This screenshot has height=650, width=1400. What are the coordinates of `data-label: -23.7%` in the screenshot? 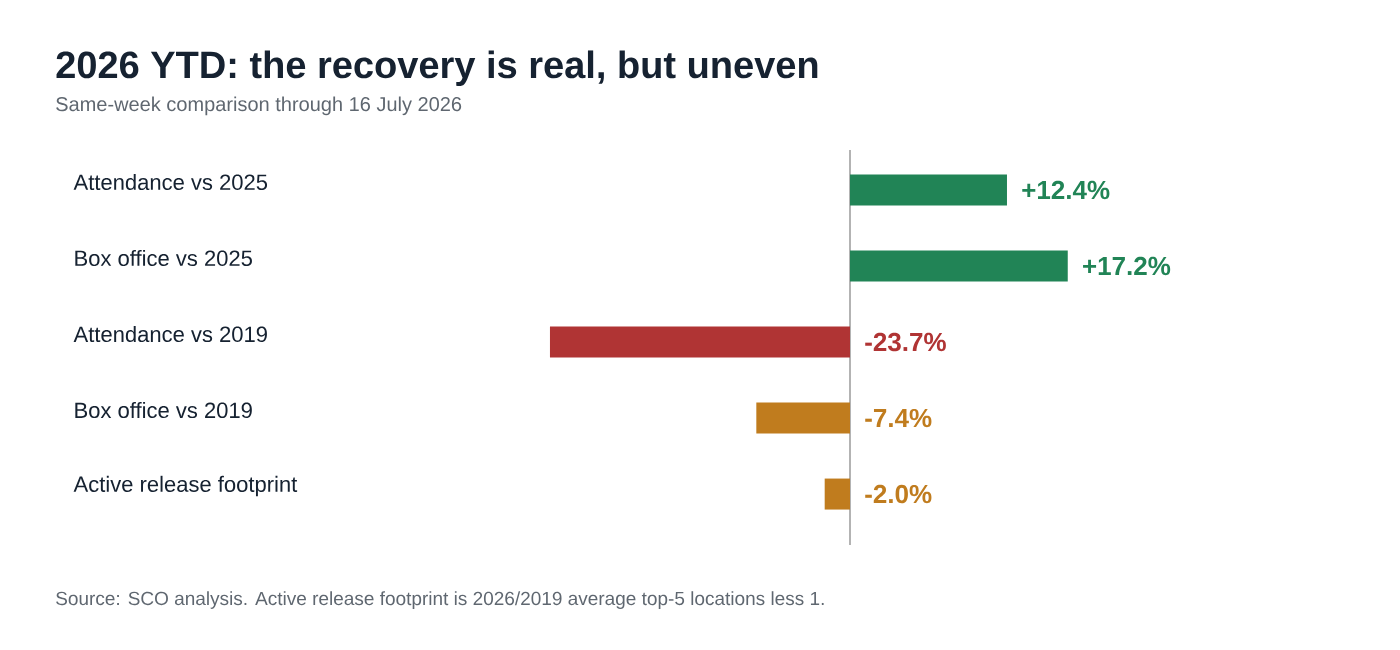 It's located at (905, 342).